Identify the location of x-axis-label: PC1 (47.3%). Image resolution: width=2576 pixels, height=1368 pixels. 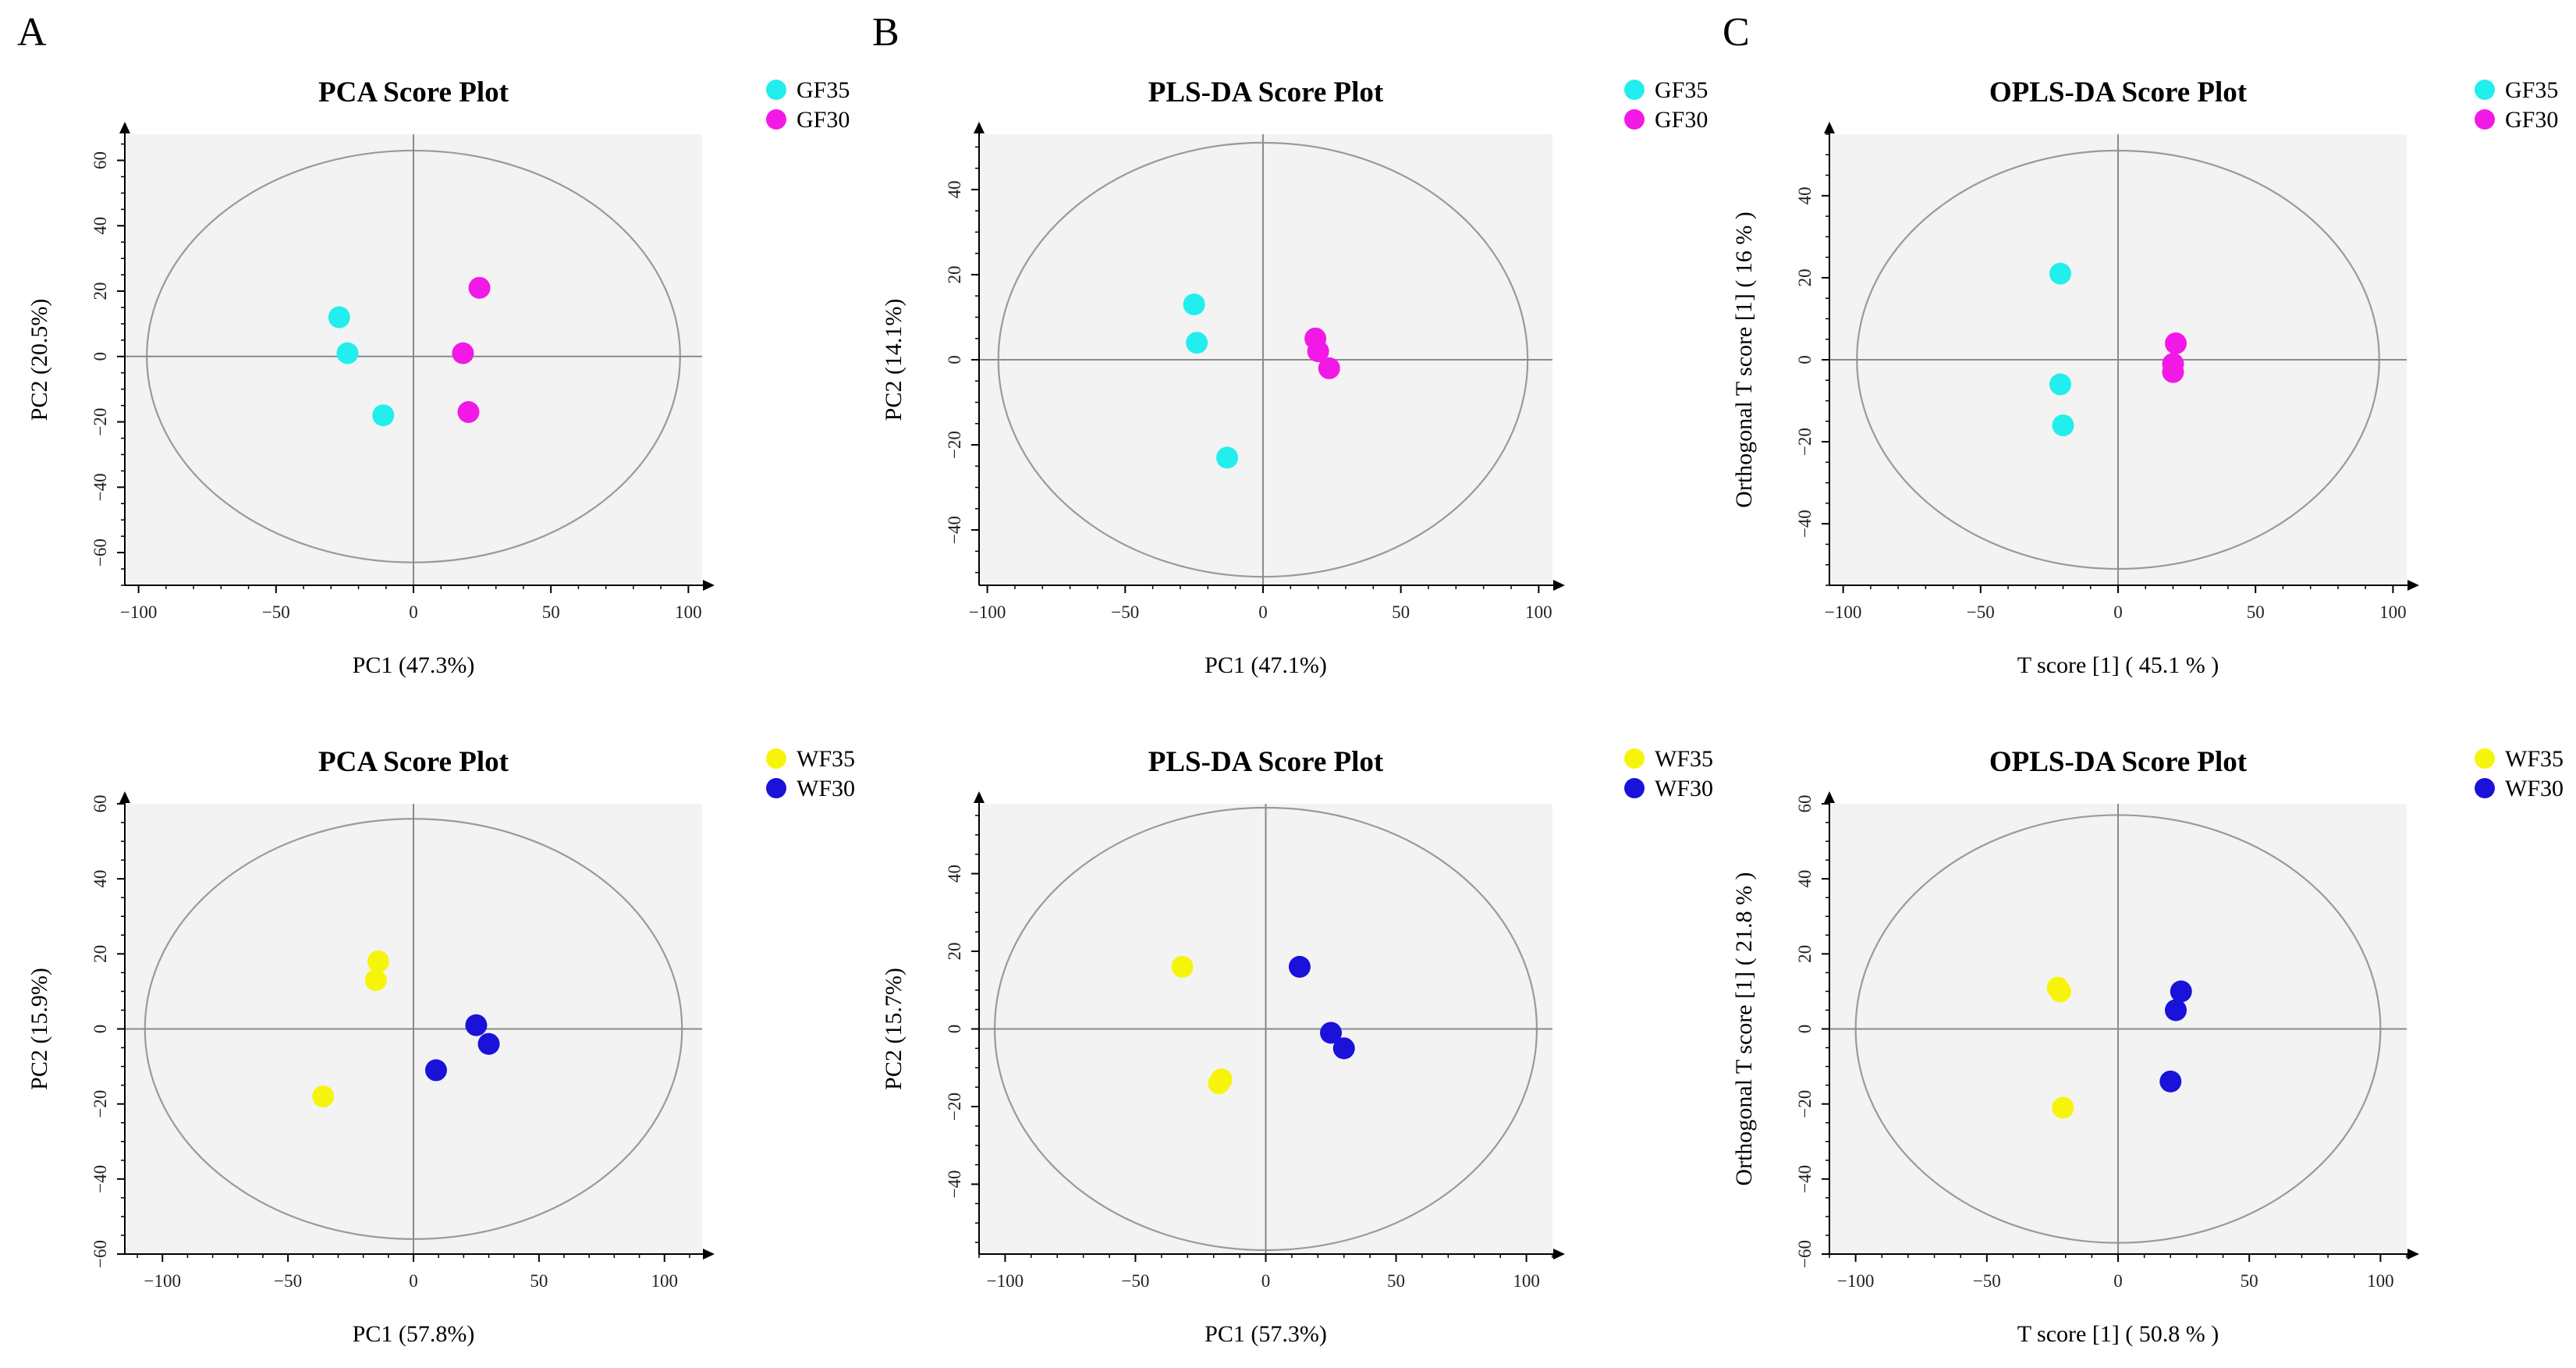
(414, 665).